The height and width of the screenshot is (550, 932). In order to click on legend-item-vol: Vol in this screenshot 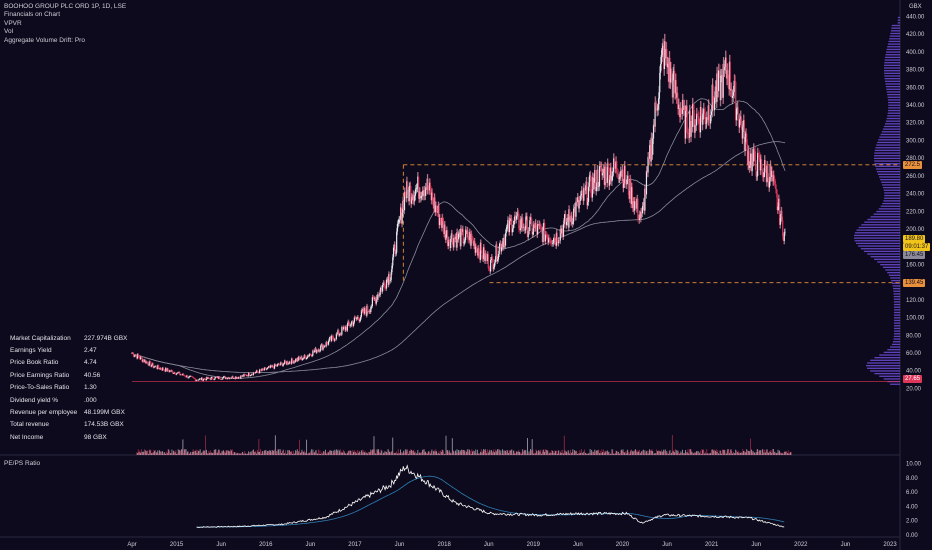, I will do `click(9, 32)`.